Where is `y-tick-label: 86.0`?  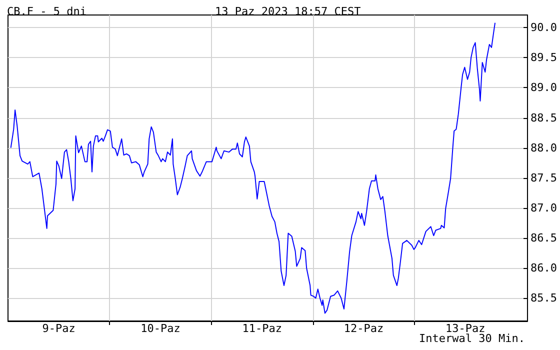 y-tick-label: 86.0 is located at coordinates (544, 268).